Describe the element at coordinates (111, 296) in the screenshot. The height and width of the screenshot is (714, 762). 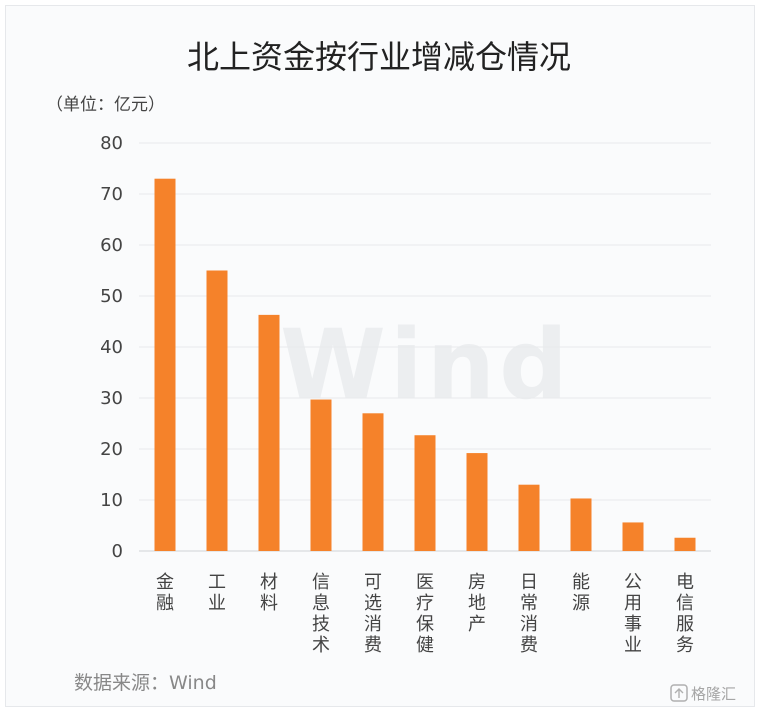
I see `y-tick-label: 50` at that location.